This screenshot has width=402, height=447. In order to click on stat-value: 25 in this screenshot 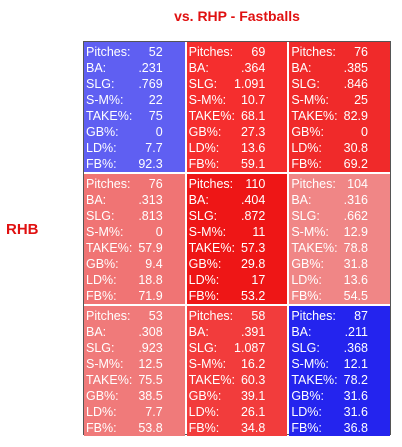, I will do `click(361, 100)`.